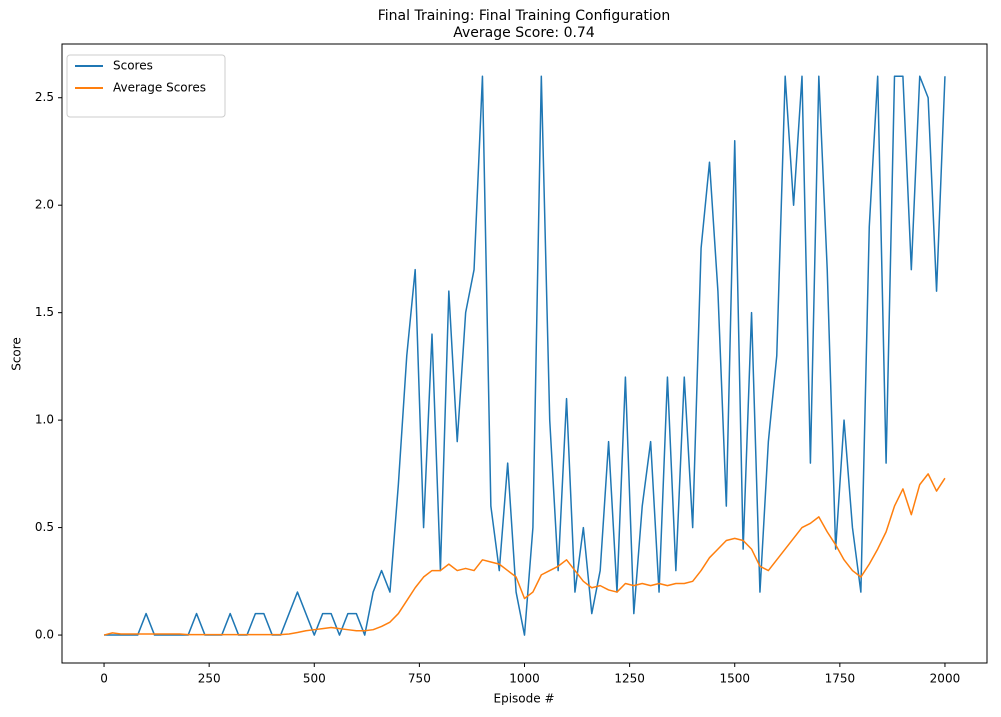 The width and height of the screenshot is (1001, 717). I want to click on legend-box, so click(146, 86).